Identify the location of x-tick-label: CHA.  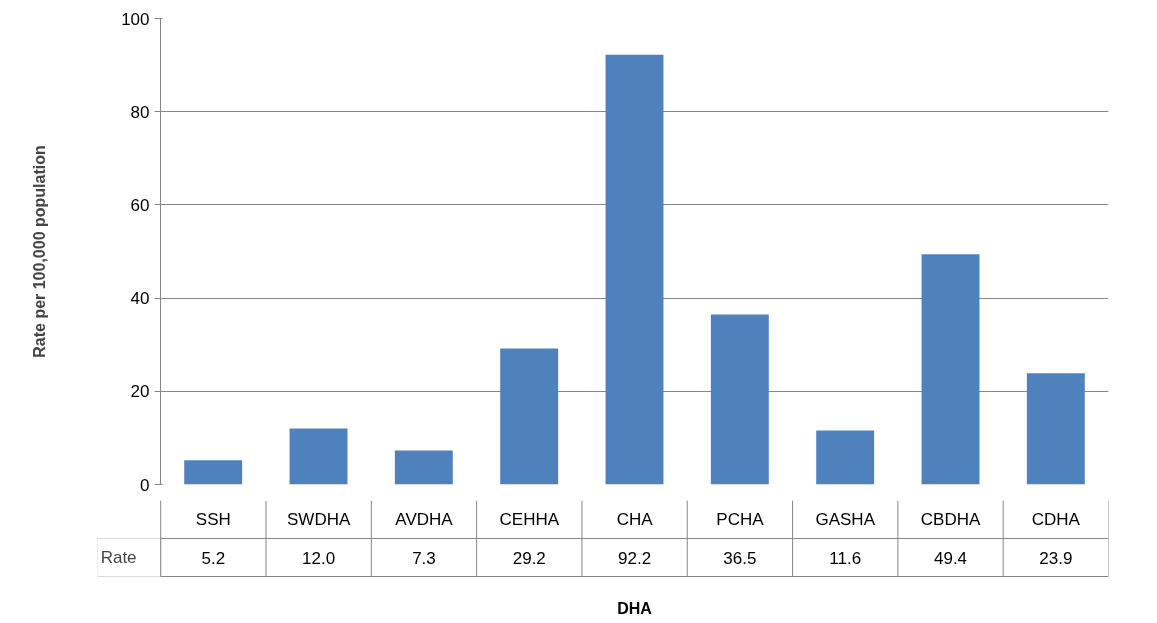
(635, 519).